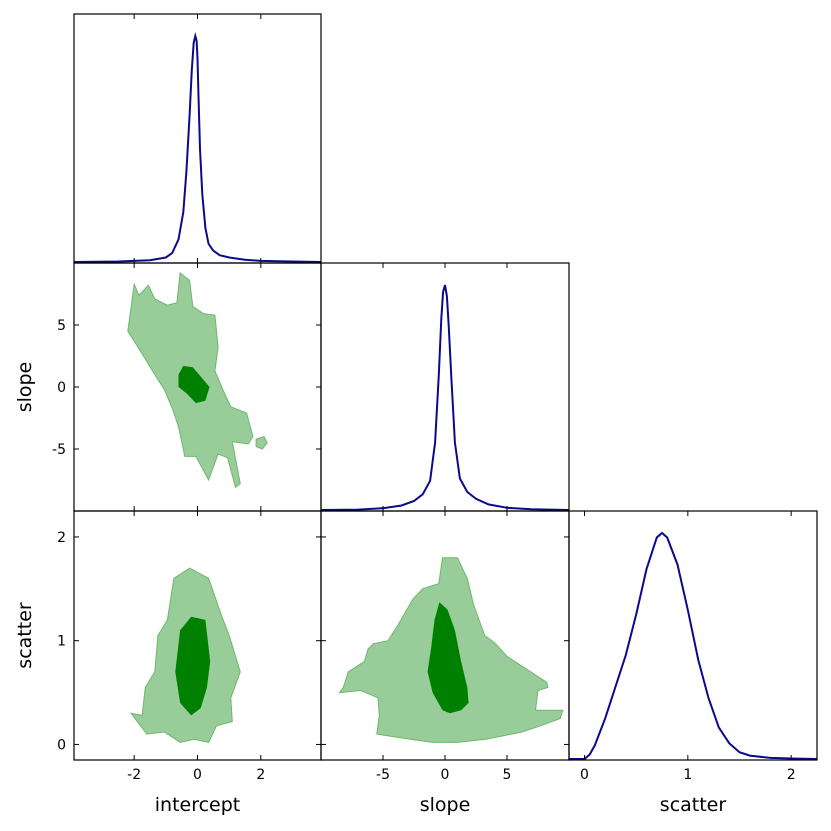  What do you see at coordinates (197, 147) in the screenshot?
I see `kde-curve-intercept` at bounding box center [197, 147].